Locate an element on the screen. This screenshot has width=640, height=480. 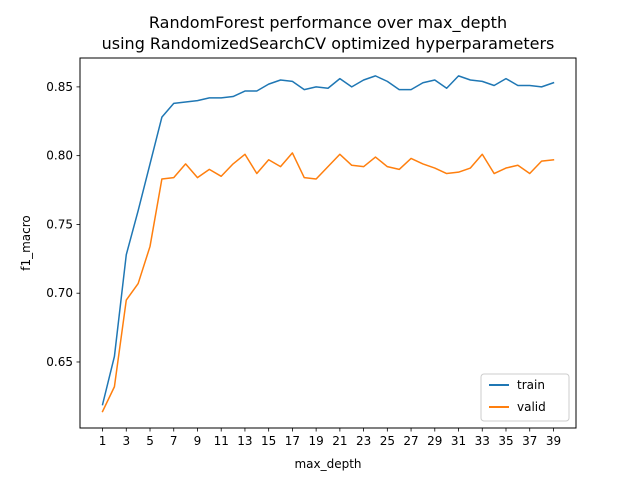
x-axis-label: max_depth is located at coordinates (327, 464).